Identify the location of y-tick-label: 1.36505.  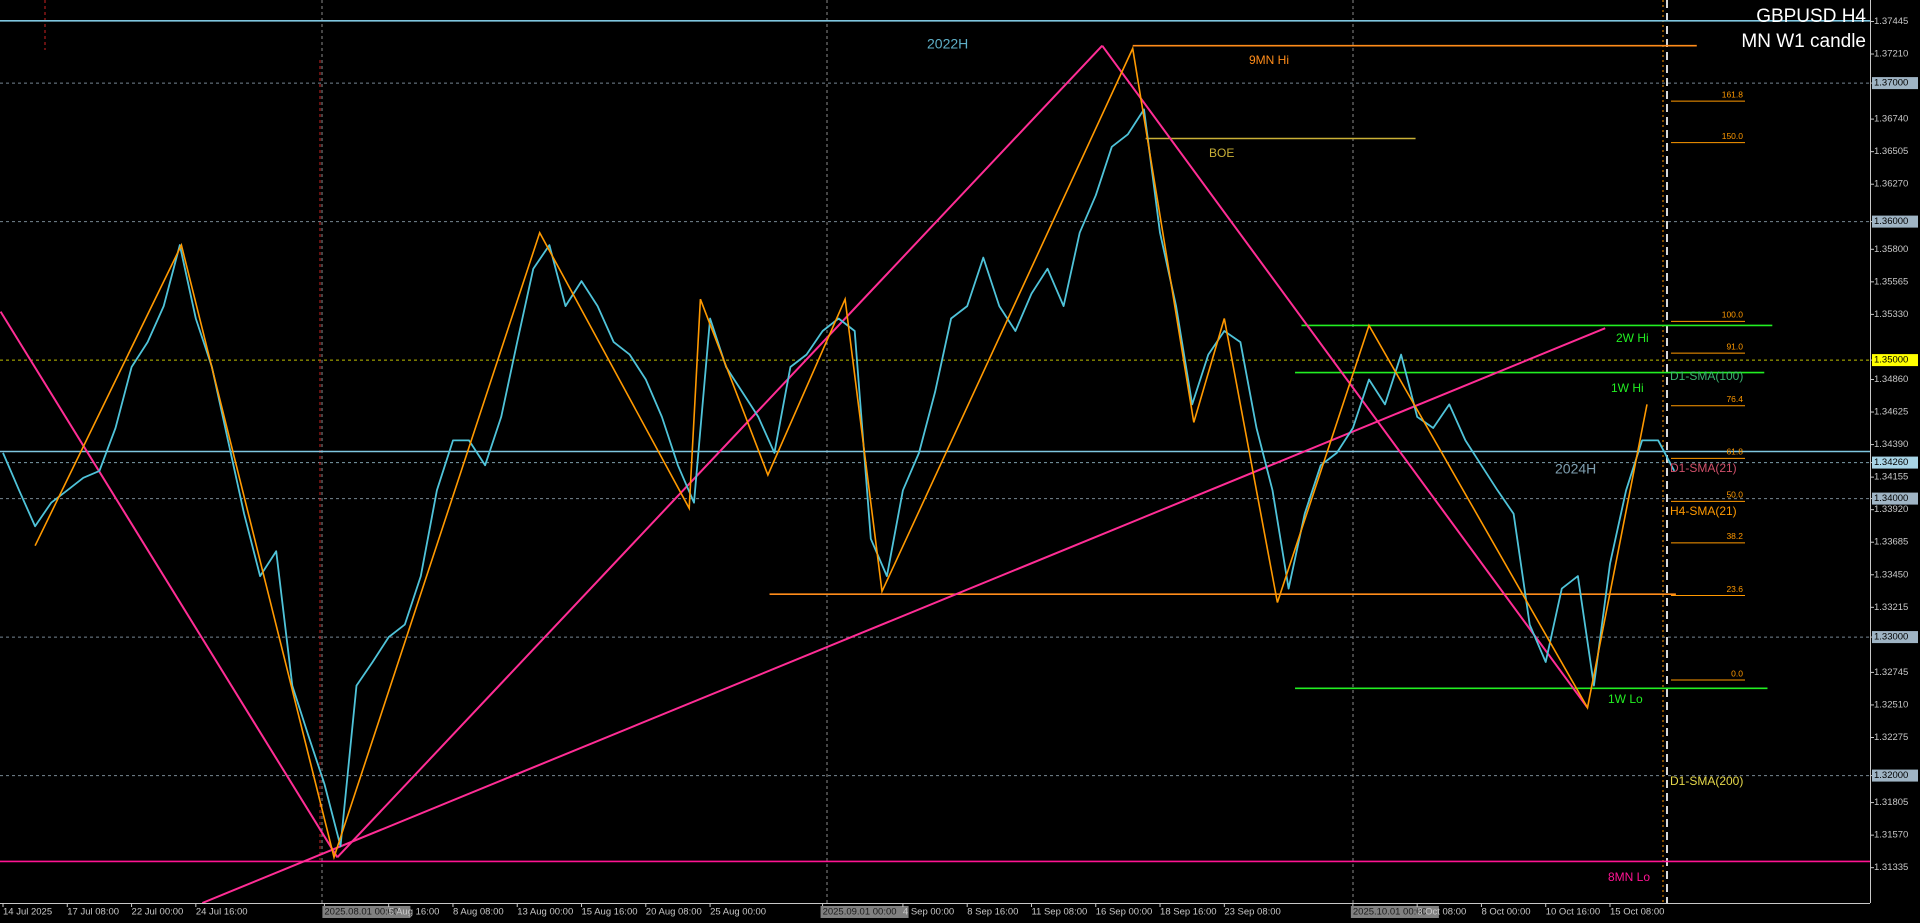
(1891, 151).